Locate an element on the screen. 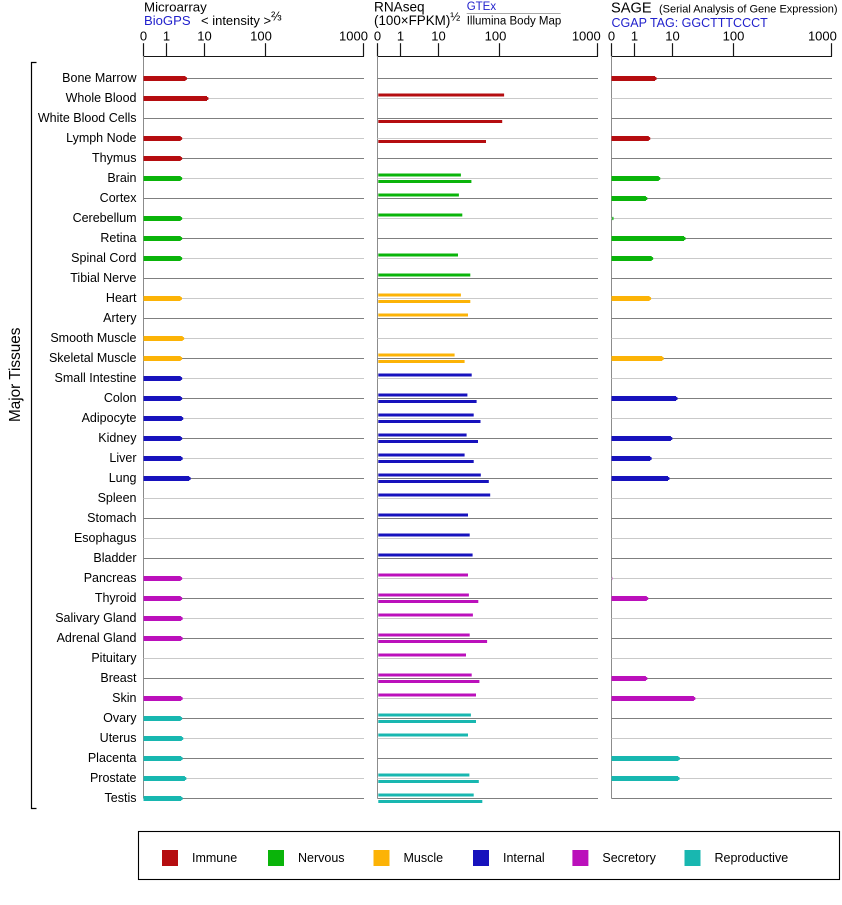  svg-text: Smooth Muscle is located at coordinates (93, 338).